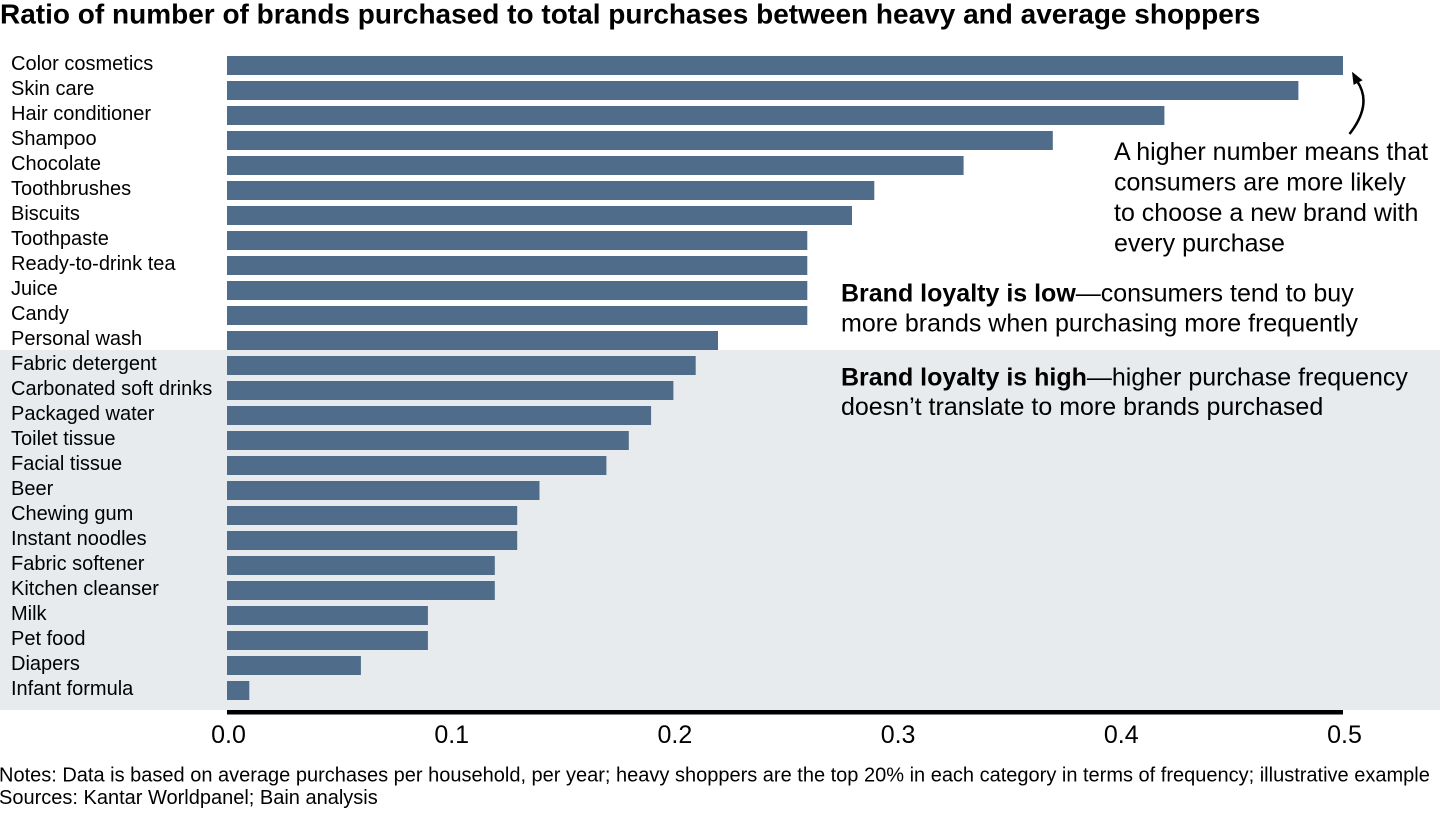  I want to click on svg-text: Facial tissue, so click(66, 464).